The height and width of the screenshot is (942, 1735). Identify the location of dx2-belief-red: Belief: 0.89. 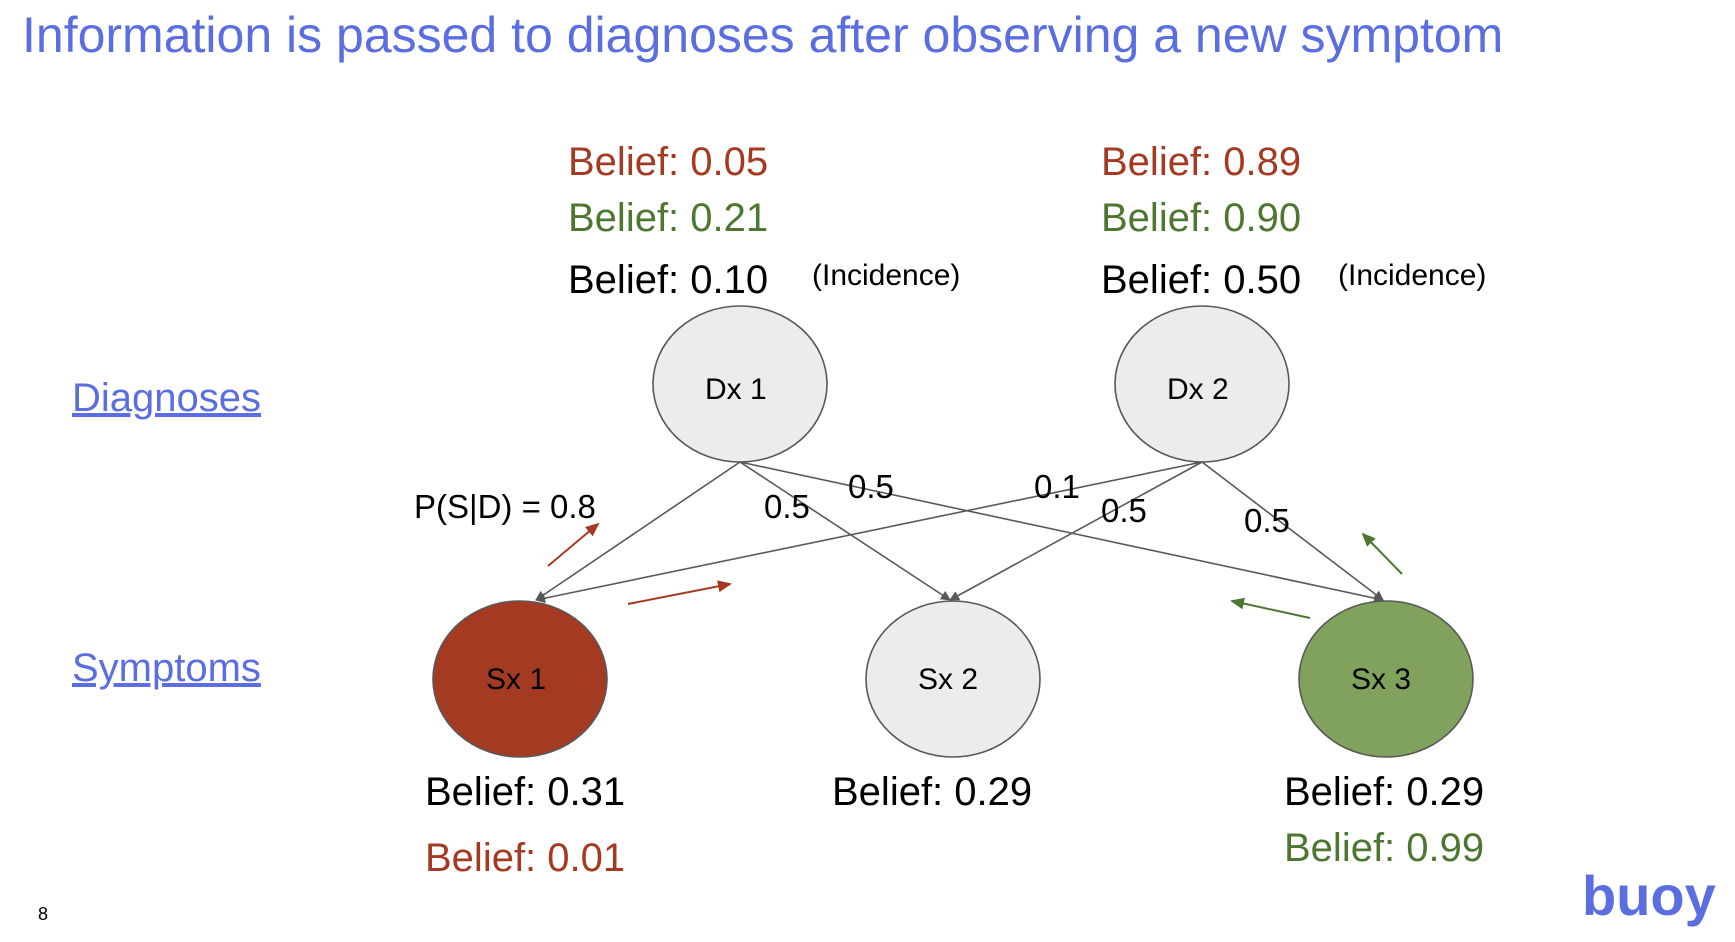
(1201, 162).